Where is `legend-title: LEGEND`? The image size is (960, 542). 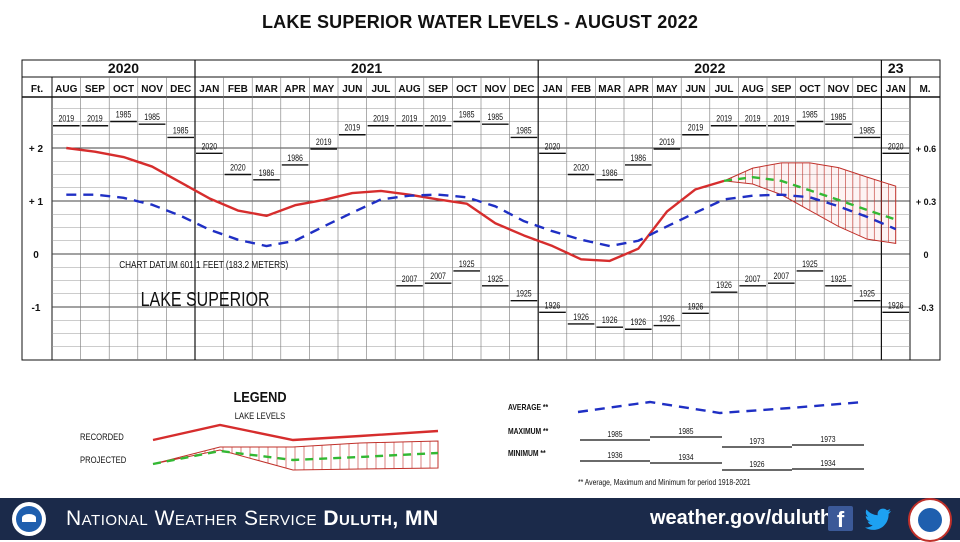 legend-title: LEGEND is located at coordinates (259, 396).